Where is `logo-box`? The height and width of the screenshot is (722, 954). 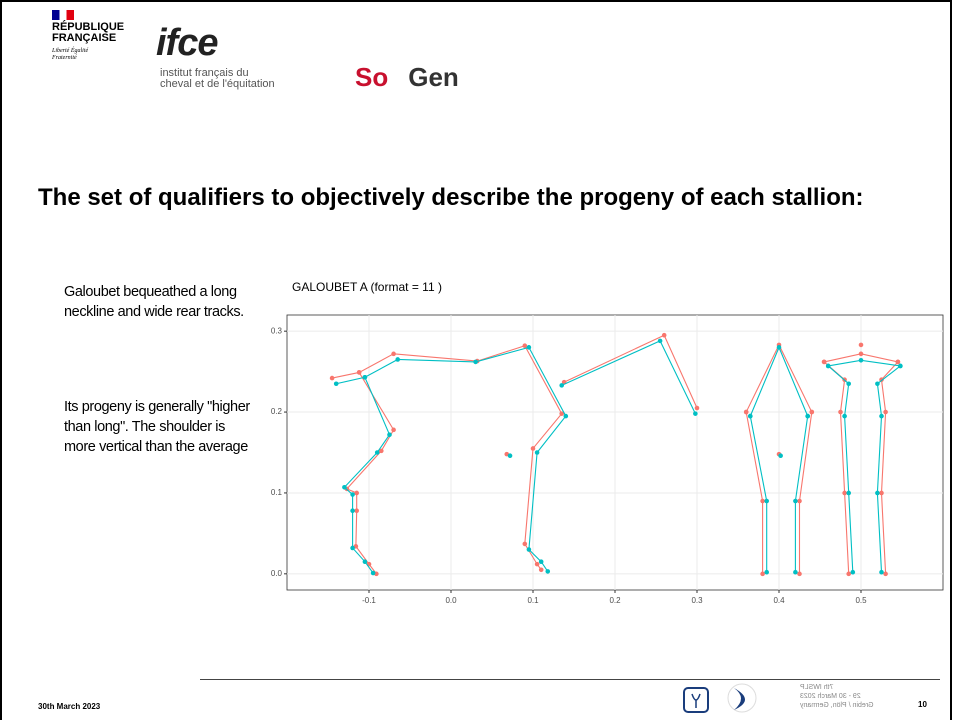 logo-box is located at coordinates (696, 700).